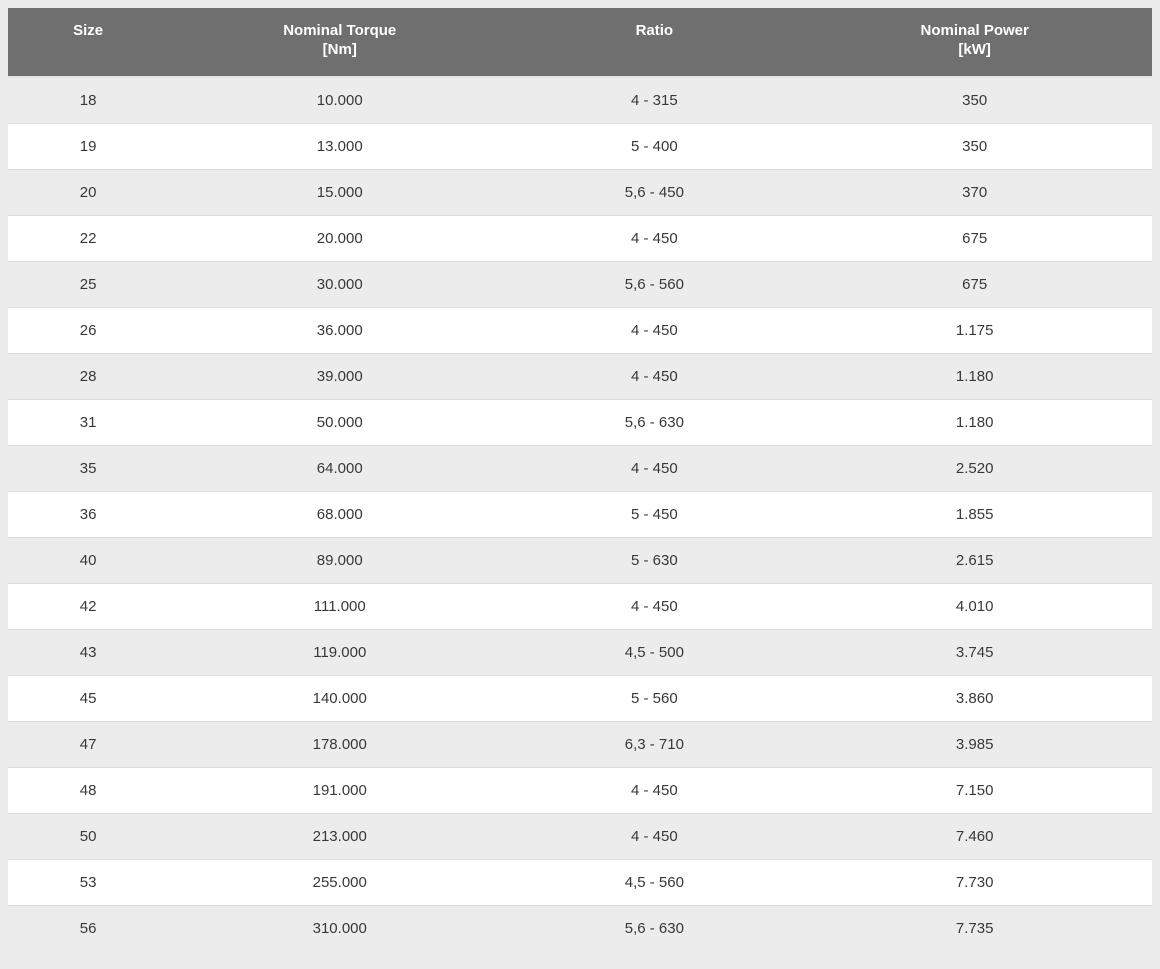 This screenshot has height=969, width=1160. I want to click on cell-size: 36, so click(88, 514).